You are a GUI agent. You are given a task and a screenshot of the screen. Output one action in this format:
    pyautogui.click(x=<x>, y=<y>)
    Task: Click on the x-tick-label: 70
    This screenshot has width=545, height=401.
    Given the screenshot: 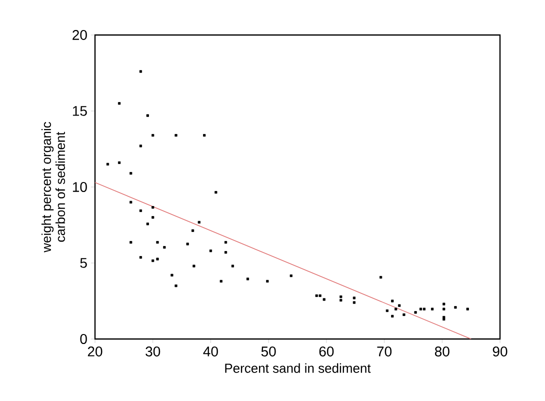 What is the action you would take?
    pyautogui.click(x=384, y=351)
    